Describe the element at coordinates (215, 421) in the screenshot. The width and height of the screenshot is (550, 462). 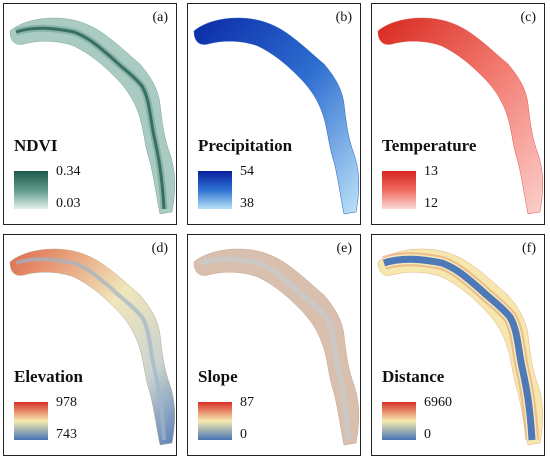
I see `slope-colorbar` at that location.